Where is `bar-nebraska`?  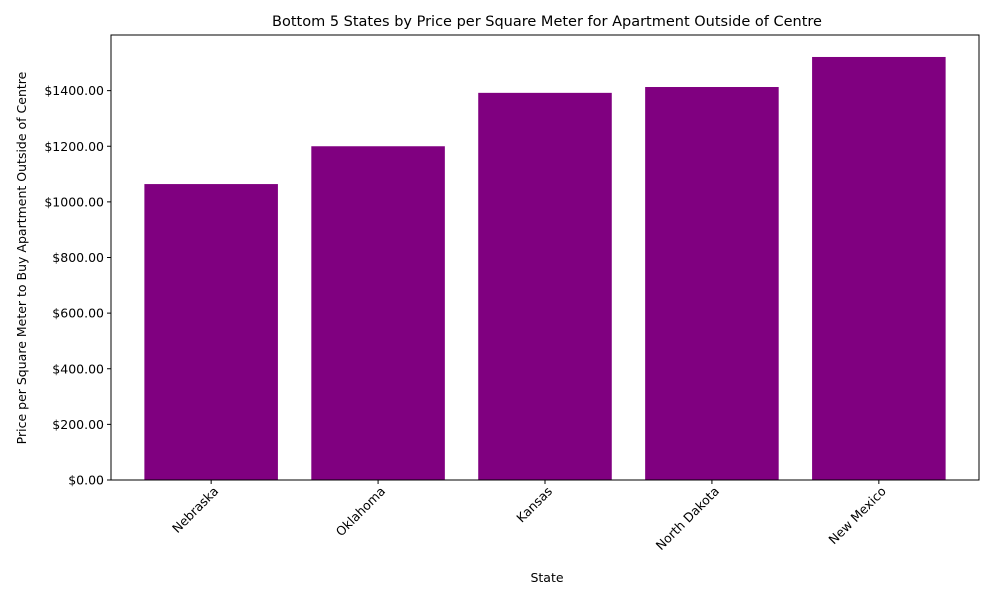
bar-nebraska is located at coordinates (211, 332).